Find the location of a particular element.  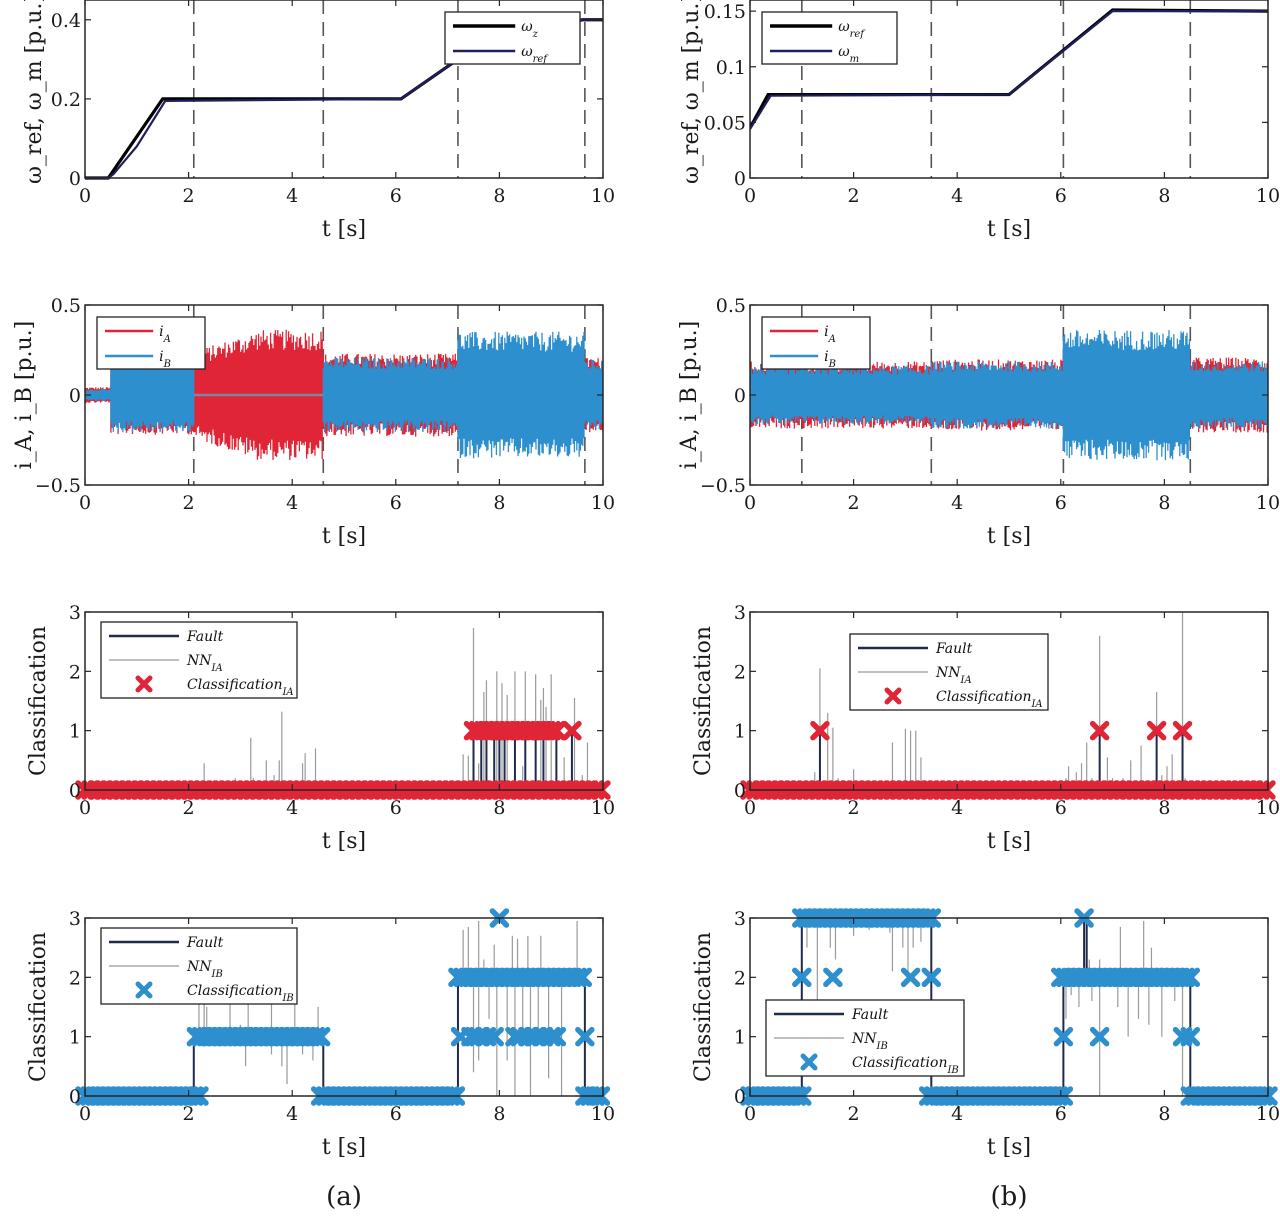

legend: Fault NNIA ClassificationIA is located at coordinates (949, 672).